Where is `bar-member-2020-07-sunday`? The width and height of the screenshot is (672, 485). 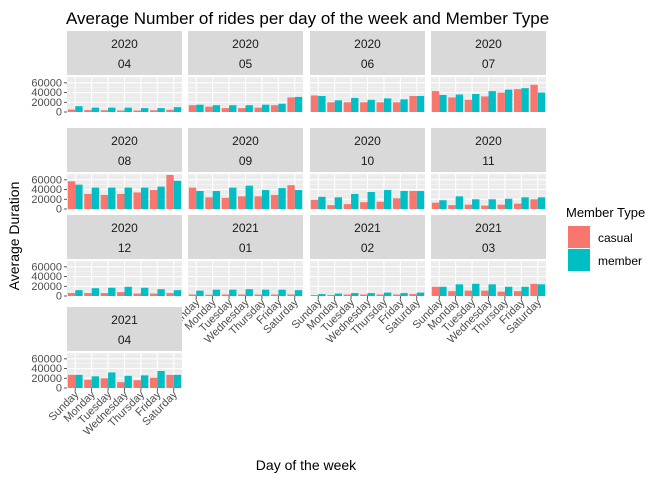 bar-member-2020-07-sunday is located at coordinates (442, 103).